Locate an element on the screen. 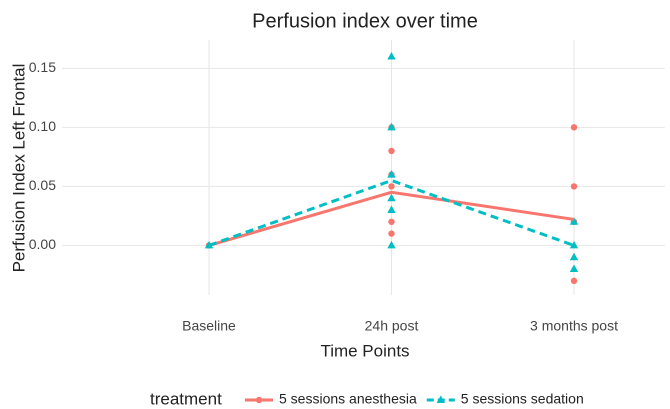  y-axis-label: Perfusion Index Left Frontal is located at coordinates (18, 168).